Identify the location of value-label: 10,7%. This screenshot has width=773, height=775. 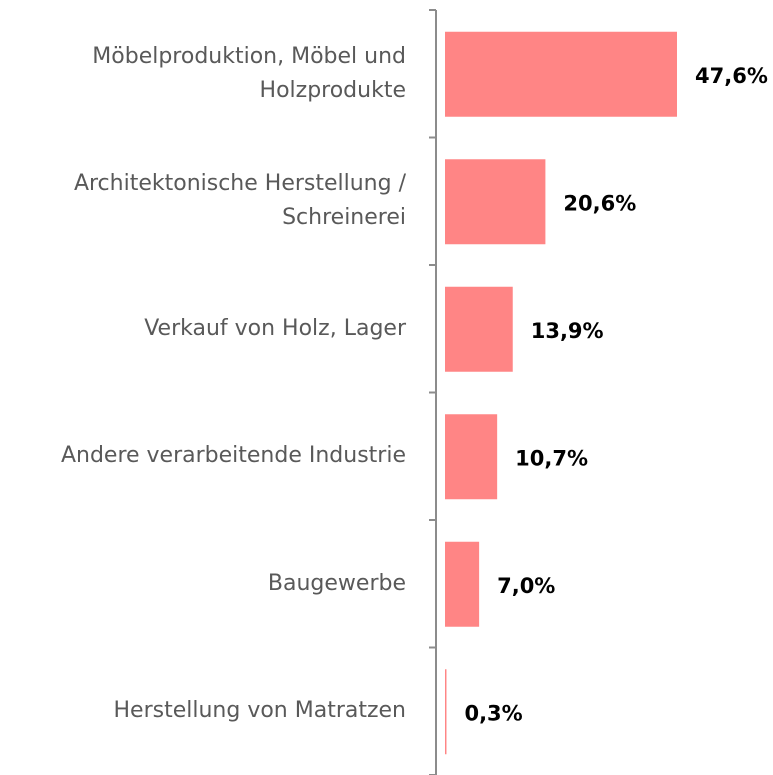
(551, 458).